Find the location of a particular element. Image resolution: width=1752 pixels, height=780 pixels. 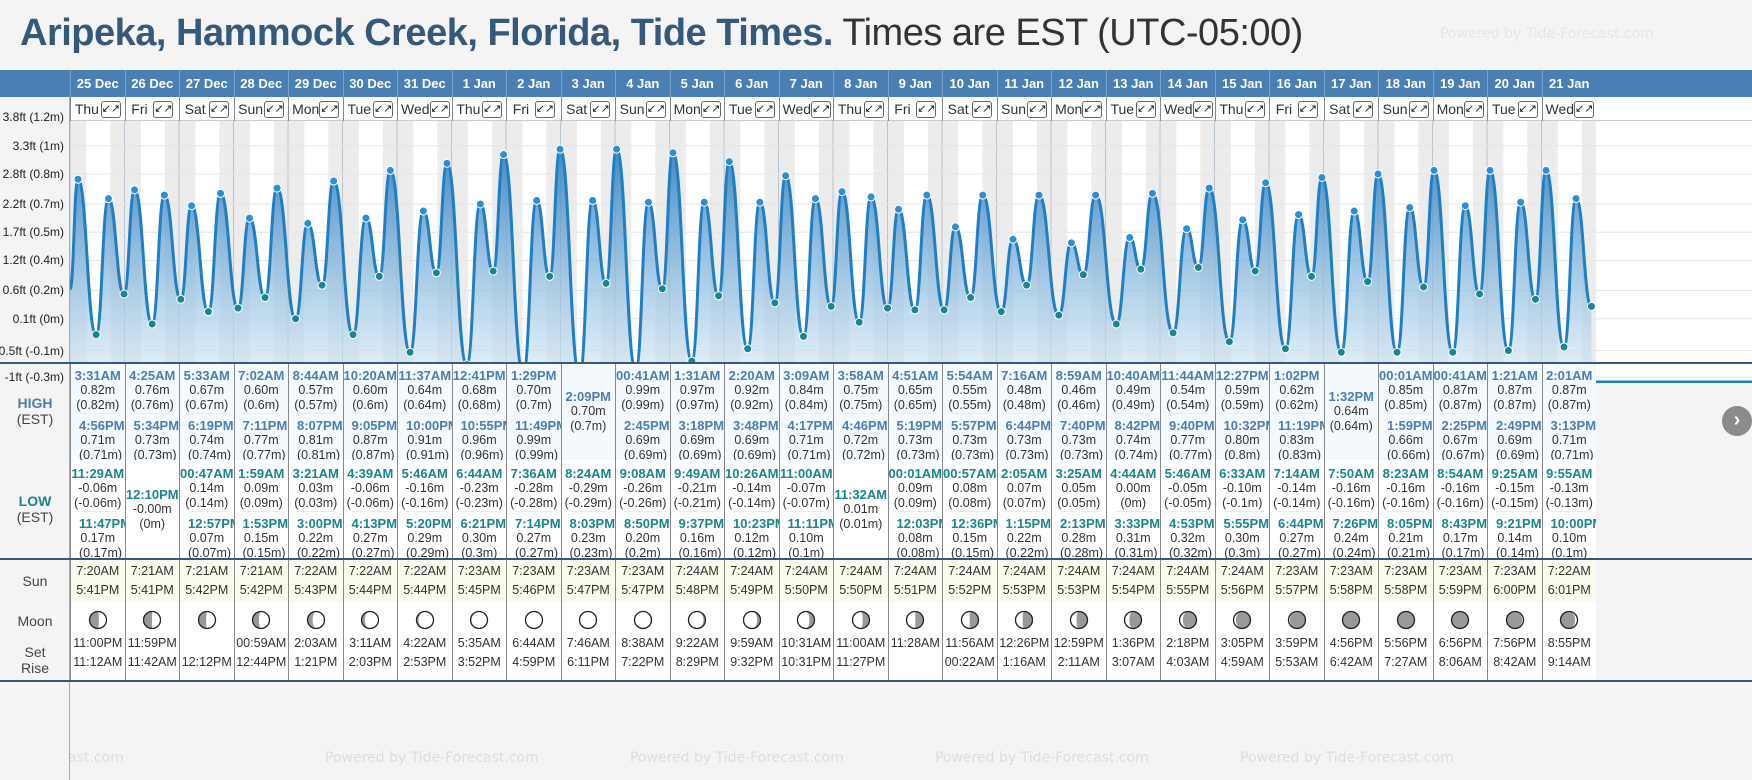

tide-height-m: (-0.21m) is located at coordinates (697, 503).